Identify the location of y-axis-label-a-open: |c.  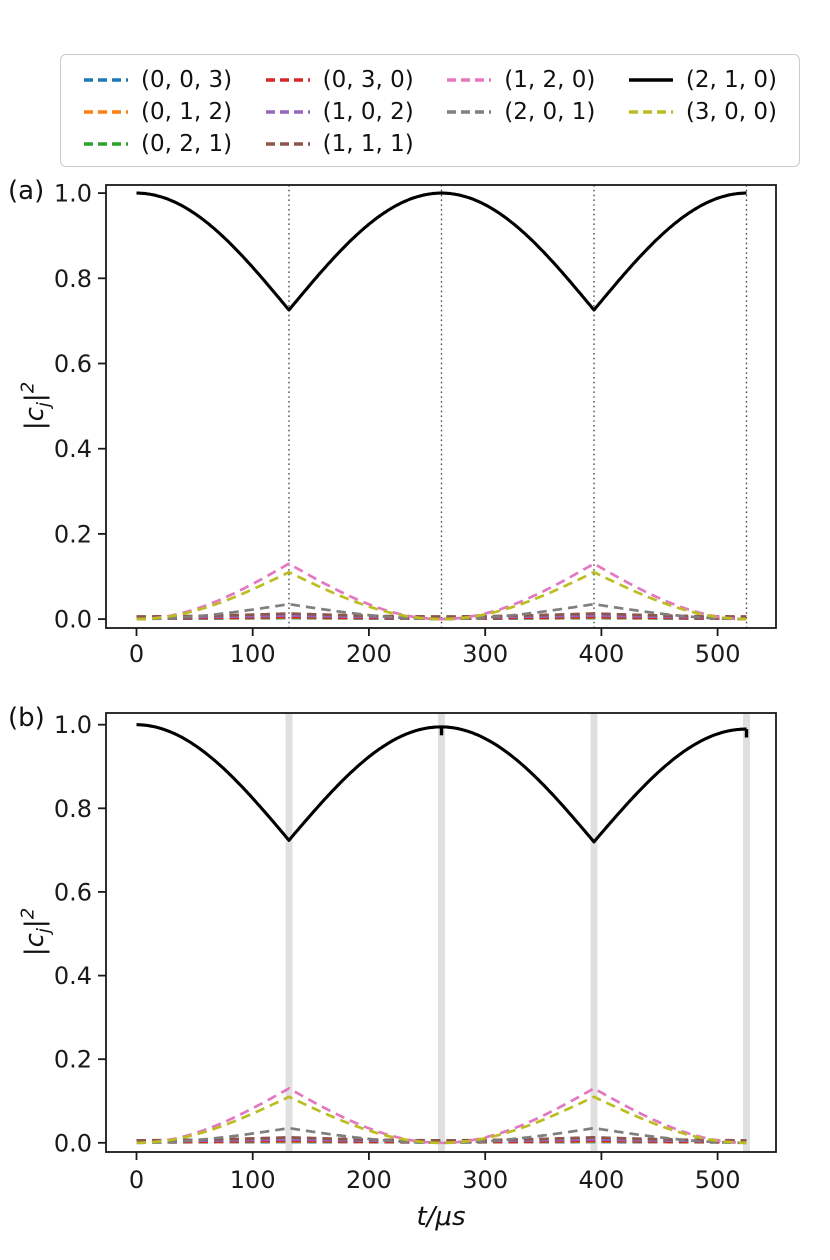
(35, 419).